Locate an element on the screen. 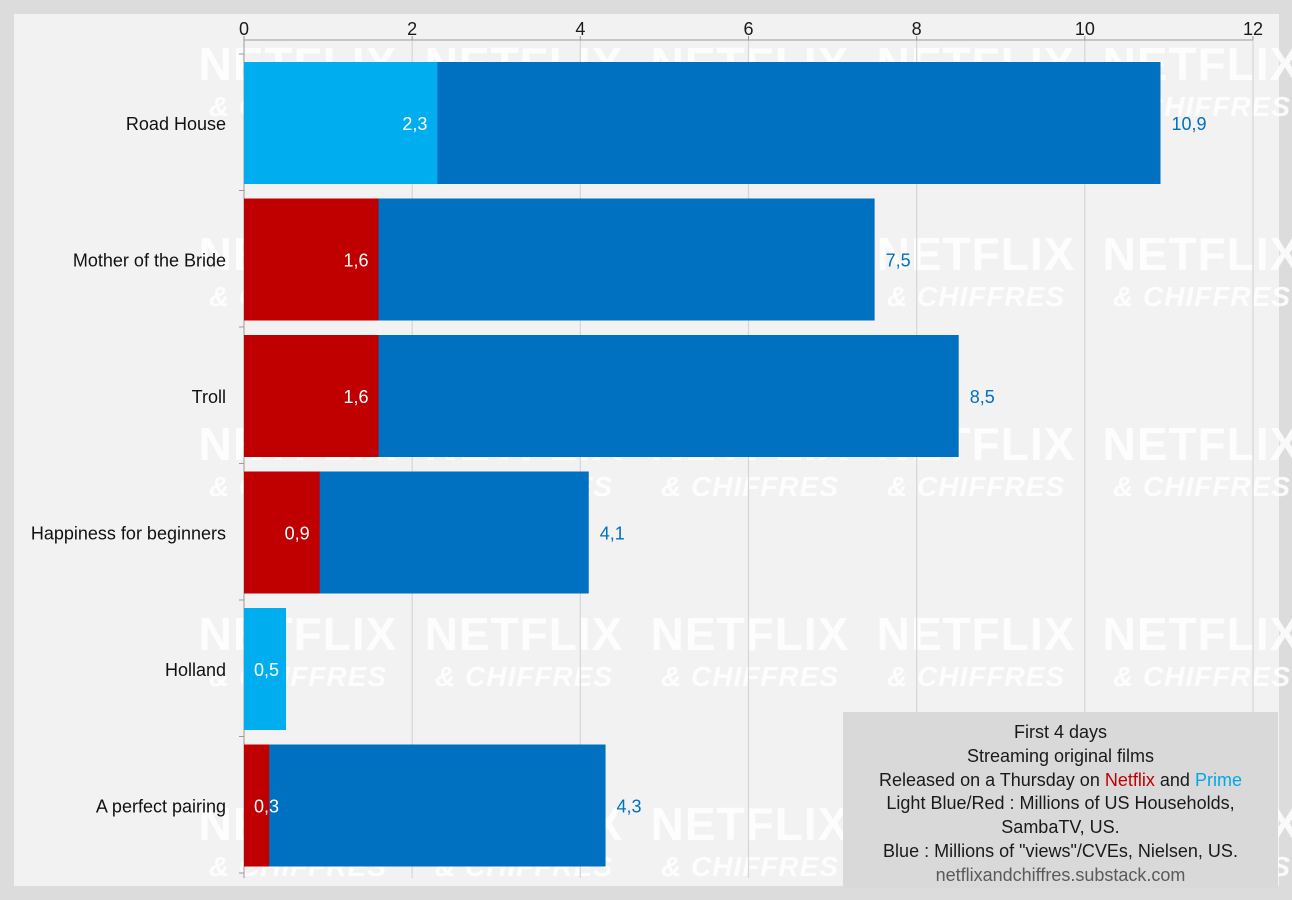 This screenshot has width=1292, height=900. value-label-views: 4,1 is located at coordinates (612, 534).